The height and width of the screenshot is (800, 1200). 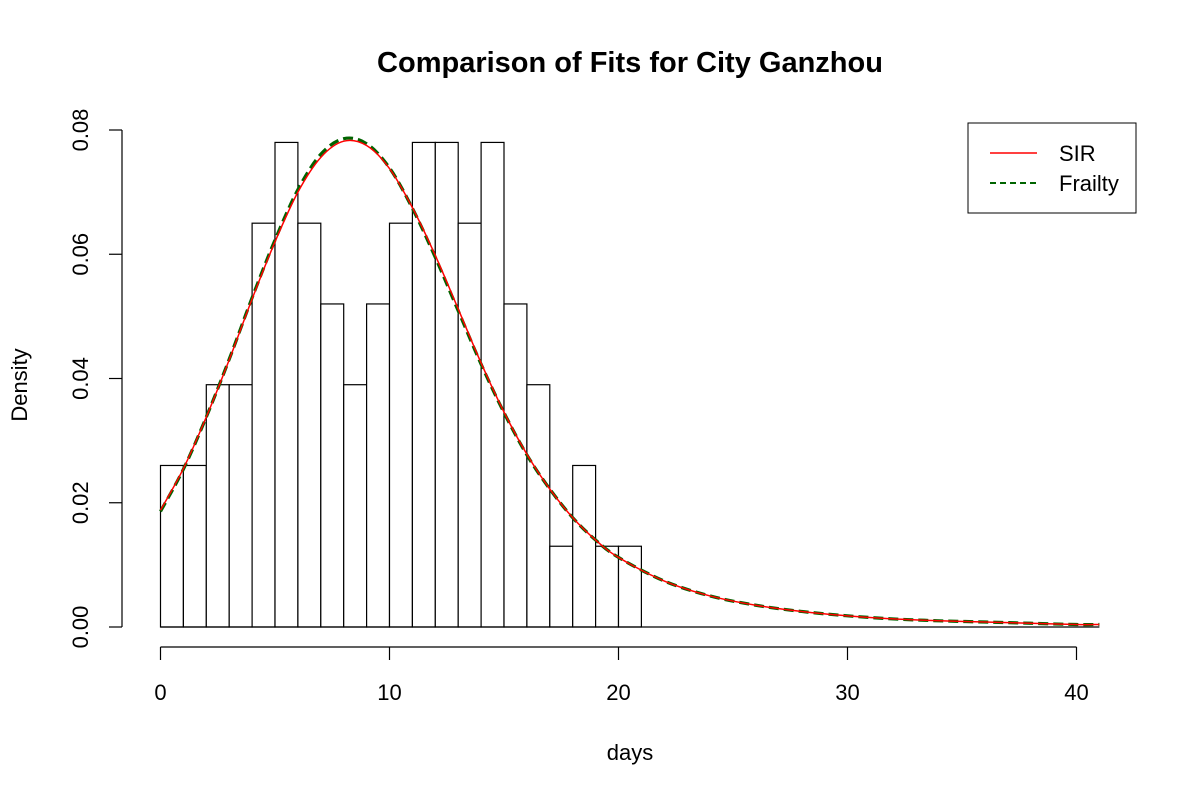 I want to click on x-tick-label: 30, so click(x=847, y=692).